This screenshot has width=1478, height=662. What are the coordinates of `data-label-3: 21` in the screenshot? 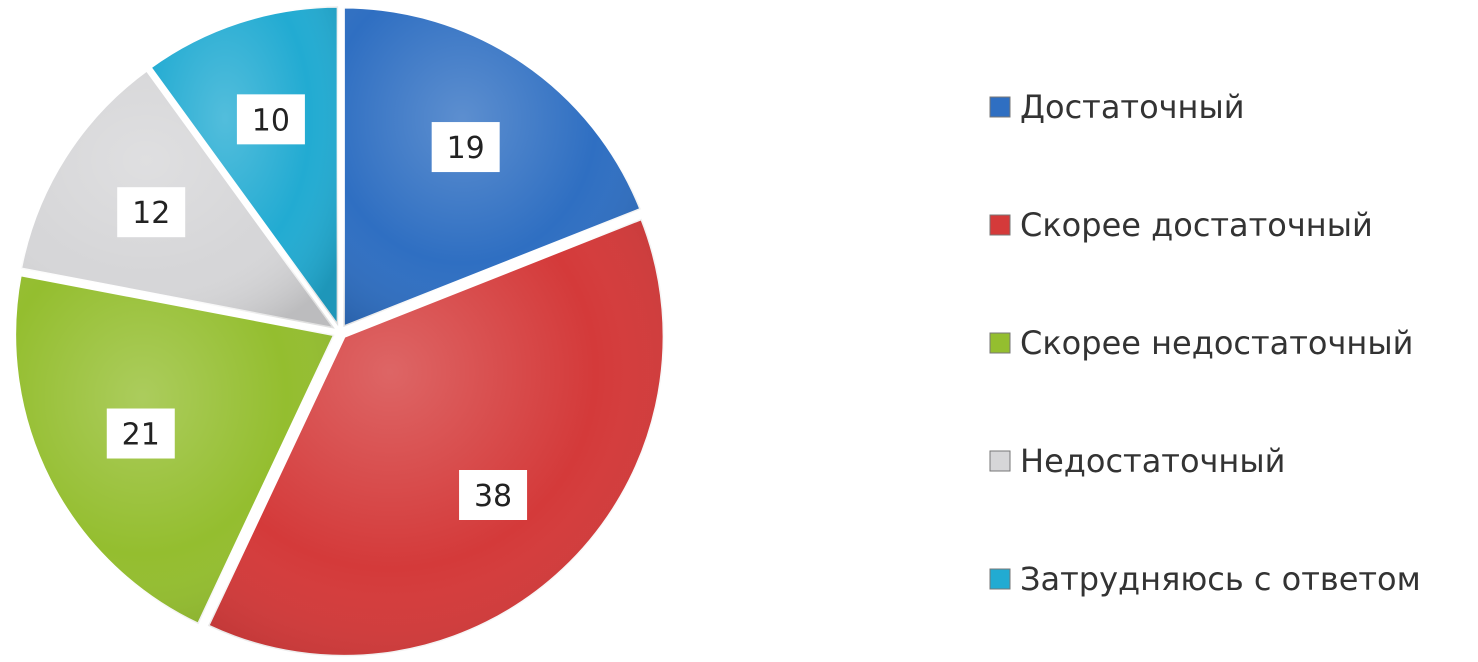 It's located at (140, 433).